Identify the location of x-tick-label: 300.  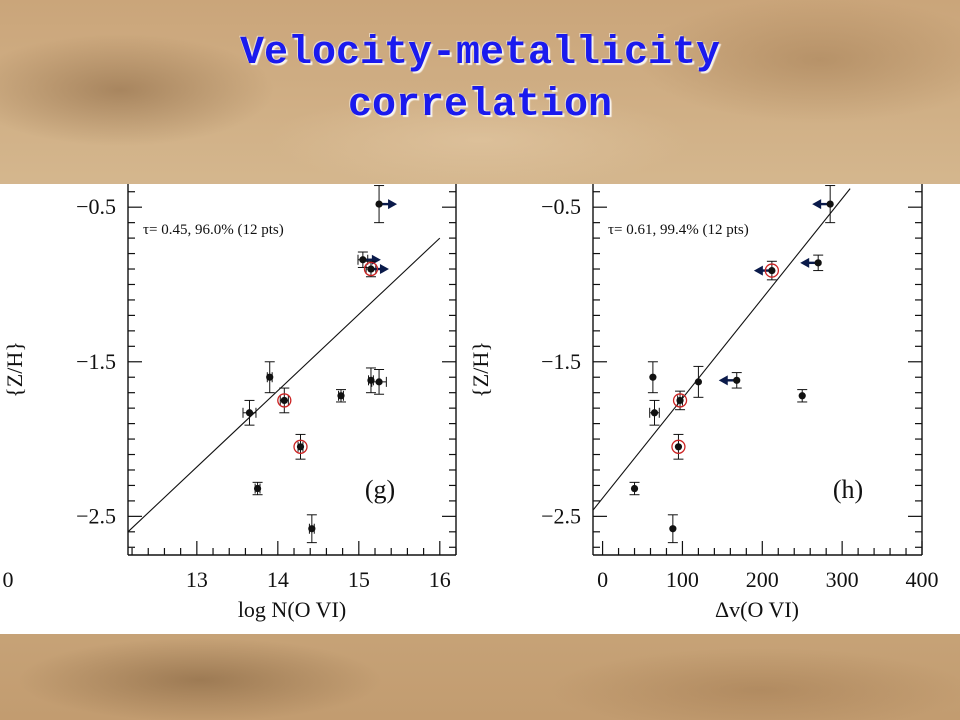
(842, 579).